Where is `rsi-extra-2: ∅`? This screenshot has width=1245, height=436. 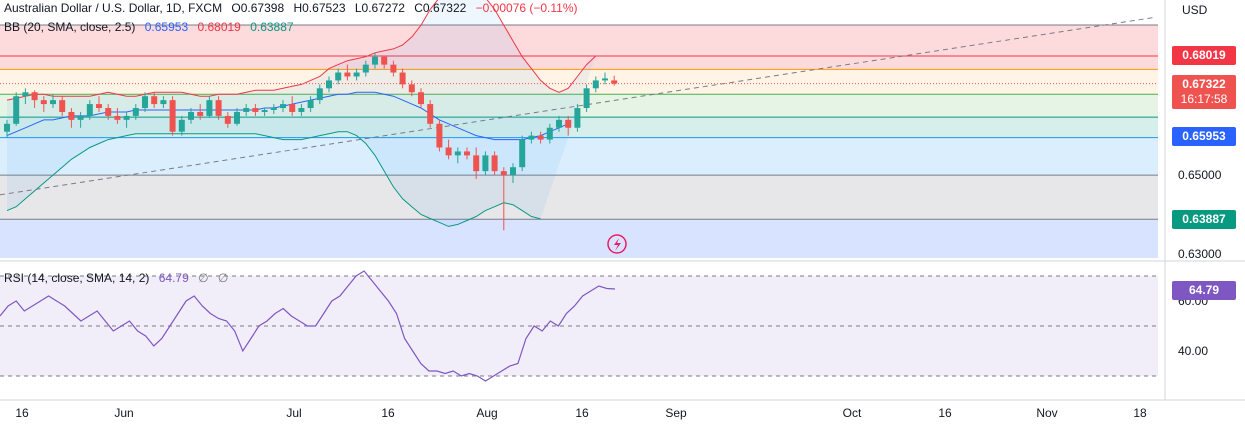
rsi-extra-2: ∅ is located at coordinates (223, 278).